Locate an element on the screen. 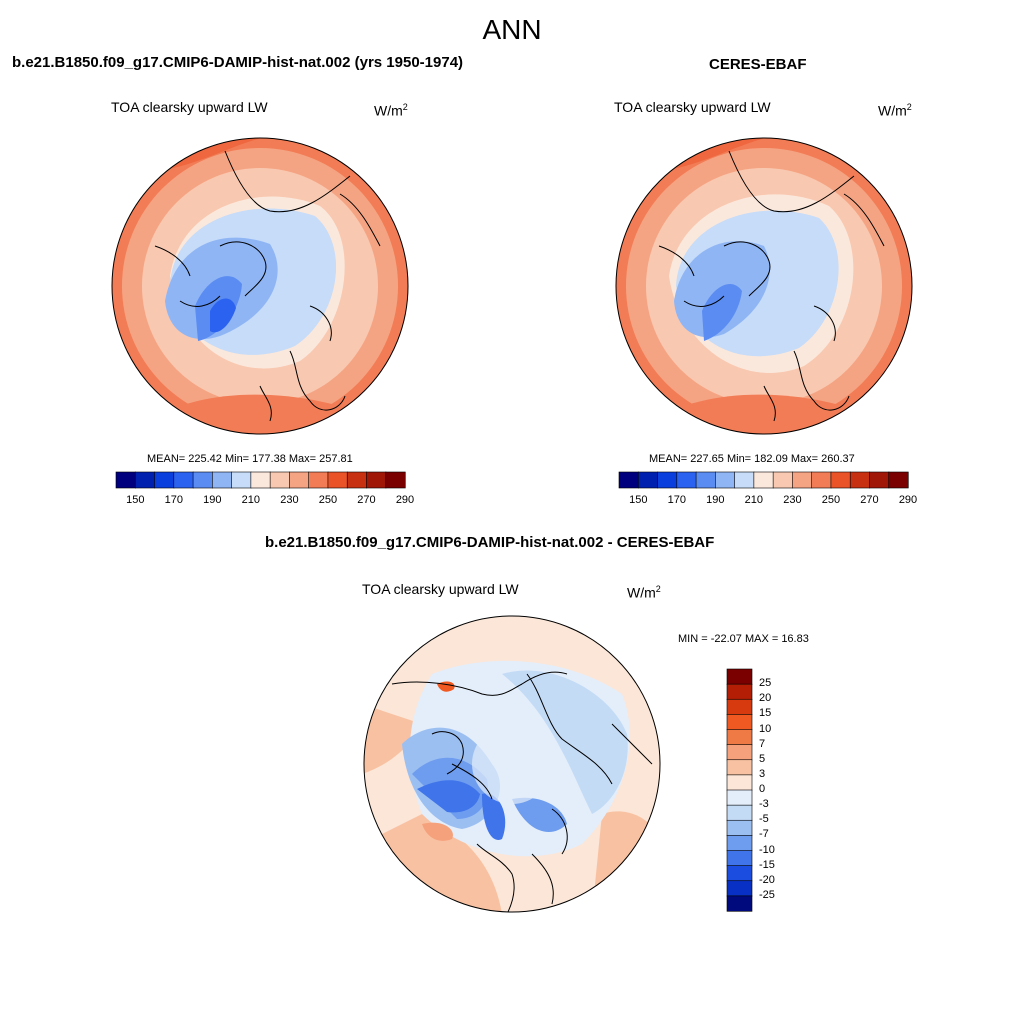 This screenshot has width=1024, height=1024. colorbar-tick-label: 7 is located at coordinates (762, 743).